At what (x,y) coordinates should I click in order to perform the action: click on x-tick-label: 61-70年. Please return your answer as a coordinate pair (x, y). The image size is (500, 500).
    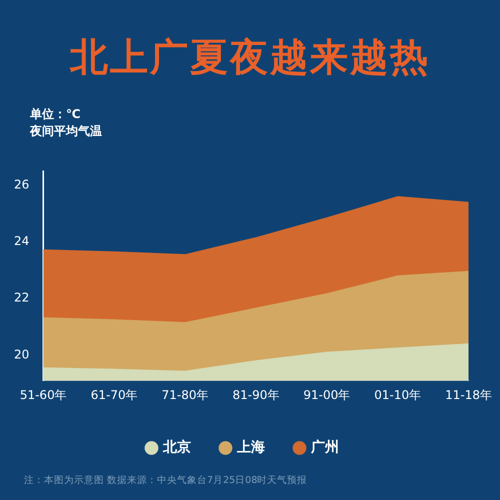
    Looking at the image, I should click on (114, 395).